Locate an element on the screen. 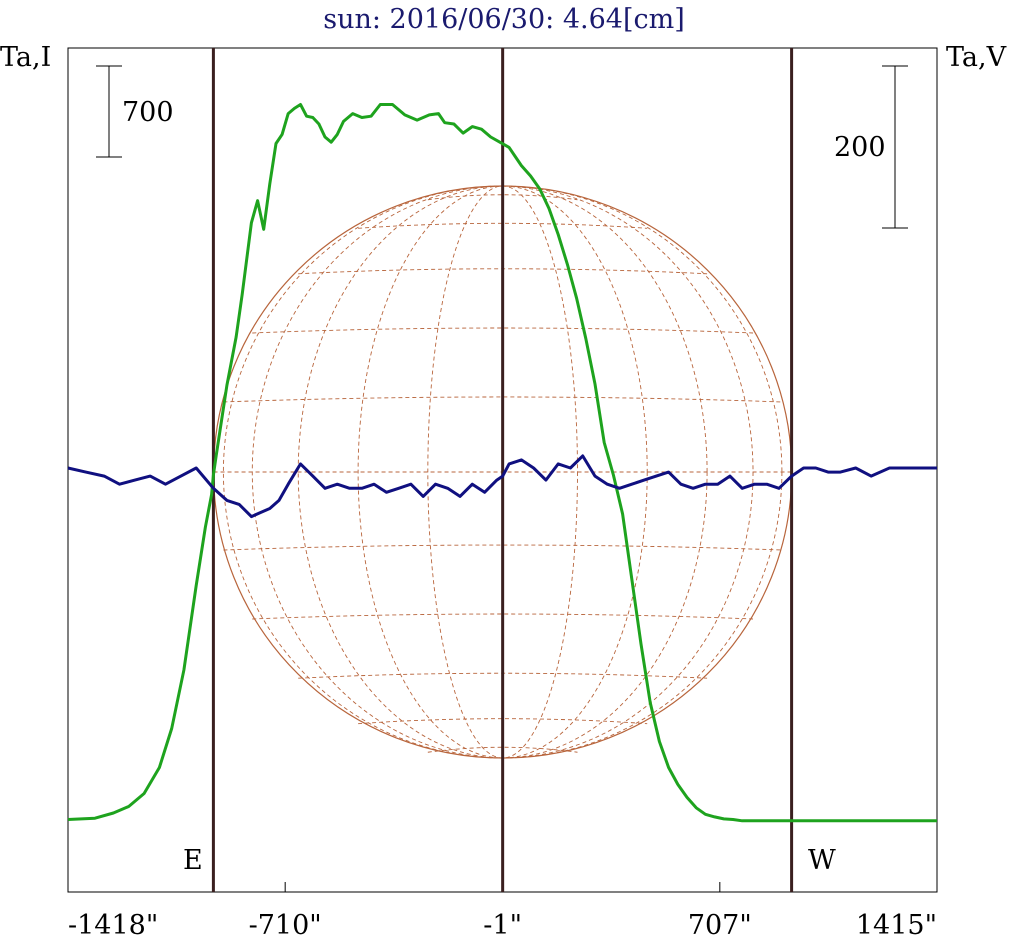 This screenshot has width=1009, height=941. x-tick-label: 1415" is located at coordinates (896, 925).